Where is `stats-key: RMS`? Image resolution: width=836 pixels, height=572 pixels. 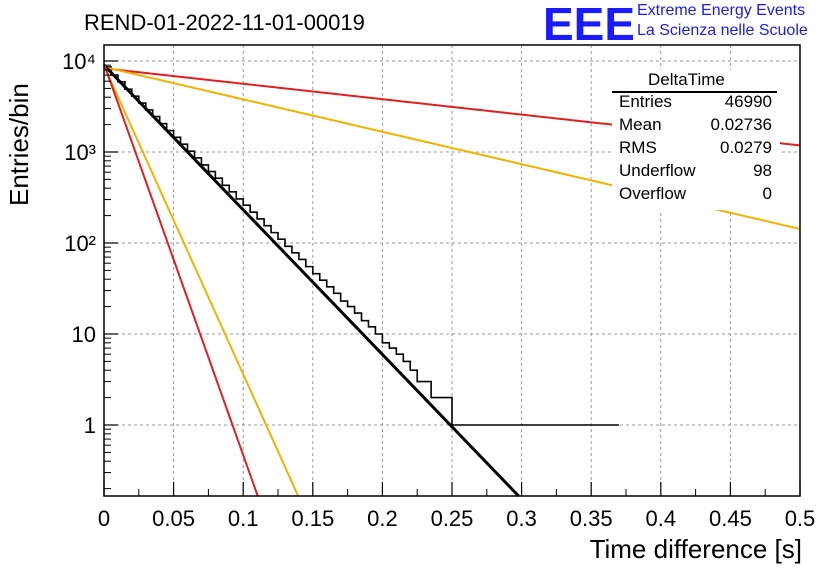
stats-key: RMS is located at coordinates (638, 147).